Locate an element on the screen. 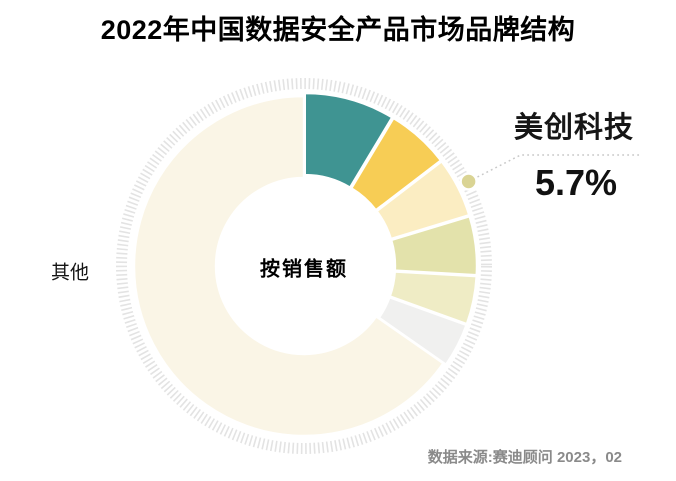  highlight-percent-value: 5.7% is located at coordinates (576, 182).